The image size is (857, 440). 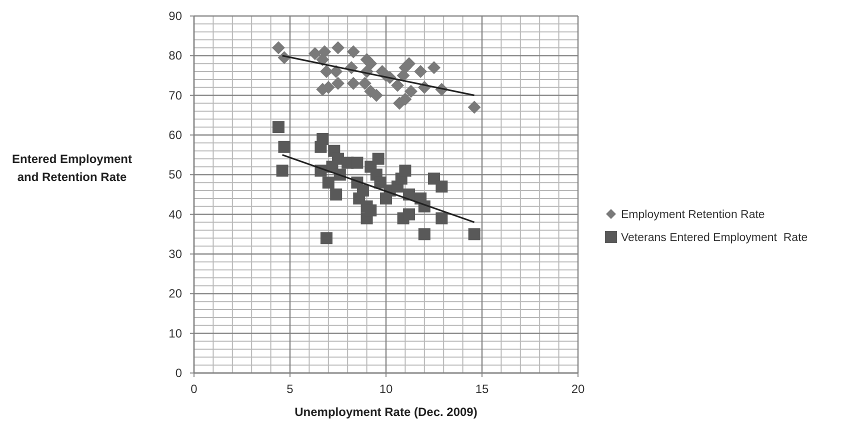 I want to click on y-tick-label: 90, so click(x=175, y=16).